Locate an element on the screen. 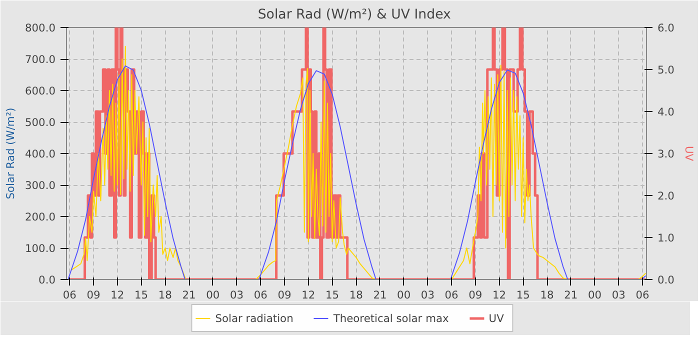 This screenshot has height=350, width=700. y-axis-title: Solar Rad (W/m²) is located at coordinates (10, 154).